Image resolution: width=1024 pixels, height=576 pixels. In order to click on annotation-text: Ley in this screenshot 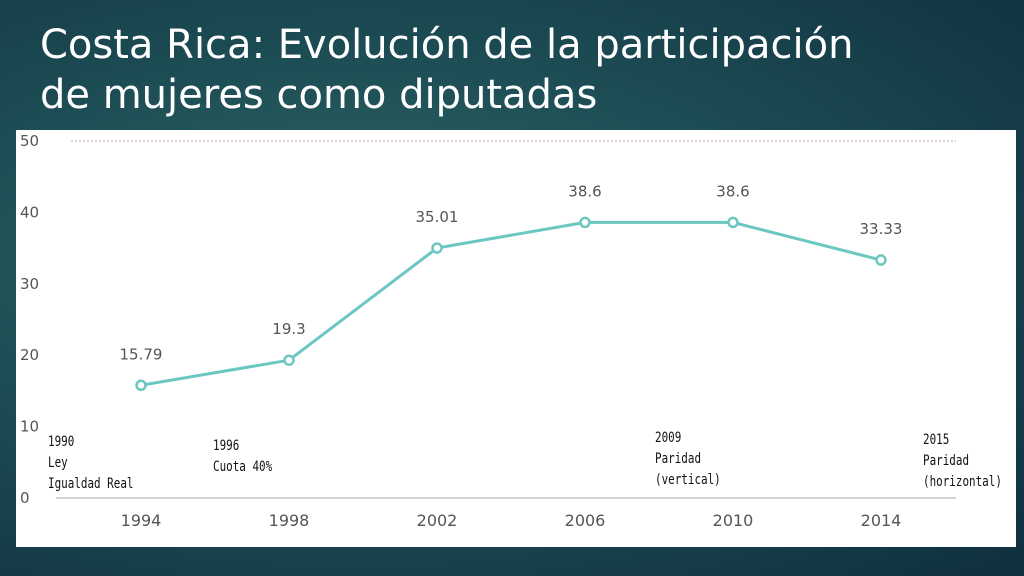, I will do `click(58, 463)`.